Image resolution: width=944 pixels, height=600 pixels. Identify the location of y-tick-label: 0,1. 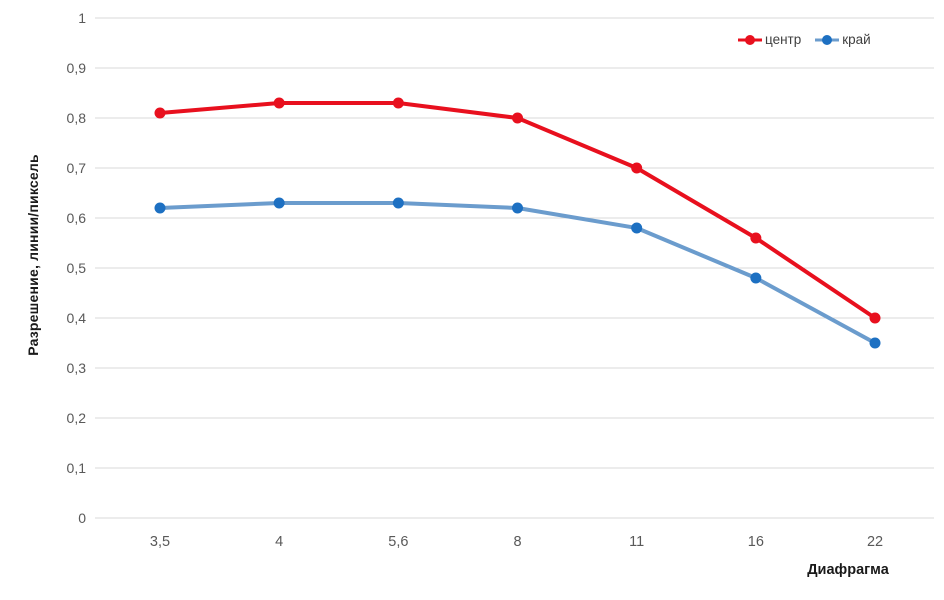
(77, 468).